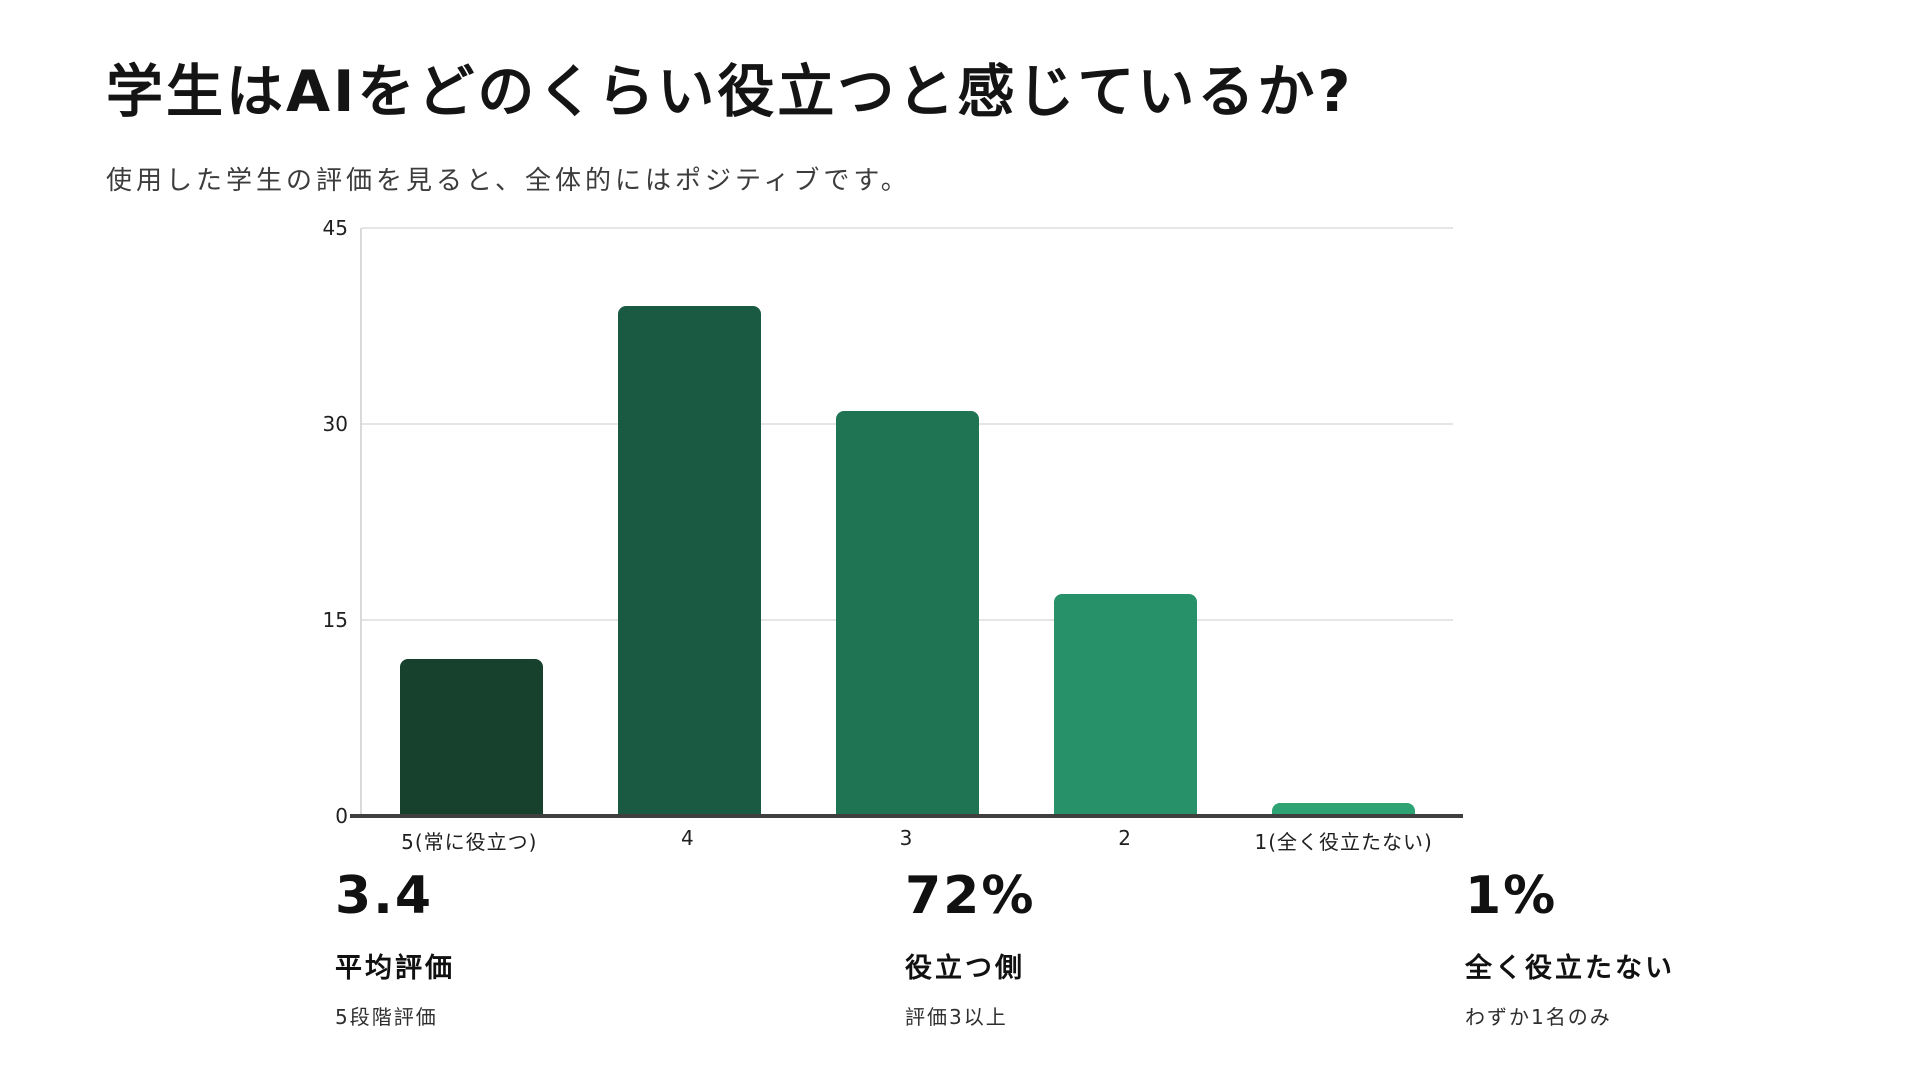  What do you see at coordinates (335, 228) in the screenshot?
I see `y-tick-label-45: 45` at bounding box center [335, 228].